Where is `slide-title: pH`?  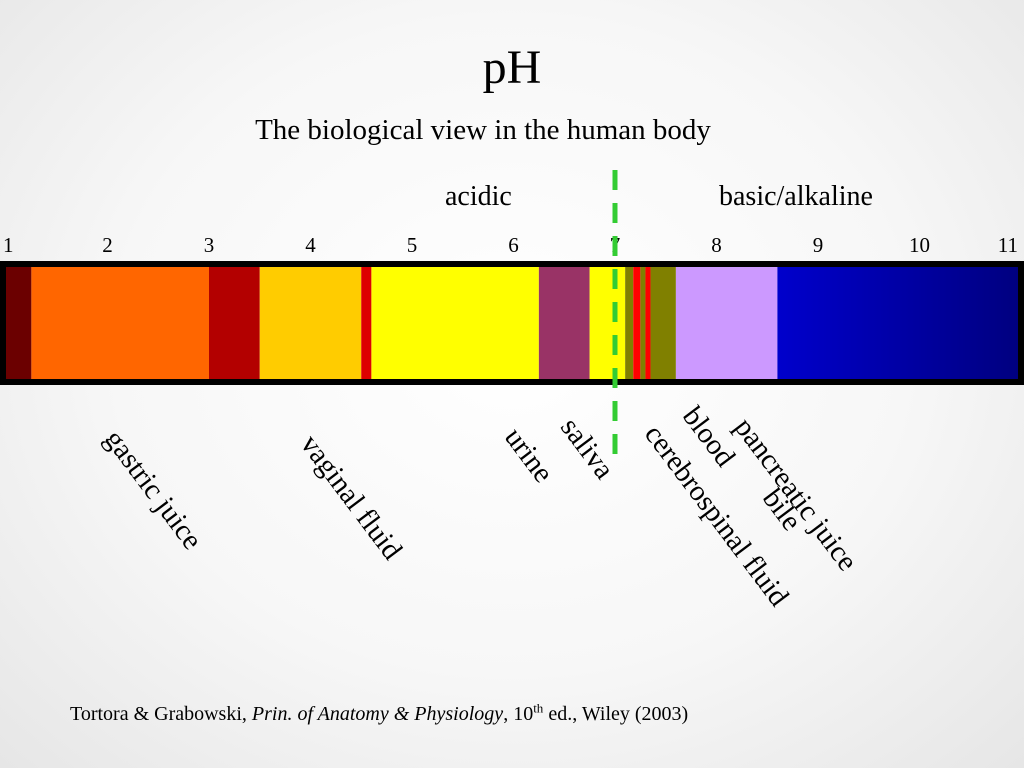 slide-title: pH is located at coordinates (512, 67).